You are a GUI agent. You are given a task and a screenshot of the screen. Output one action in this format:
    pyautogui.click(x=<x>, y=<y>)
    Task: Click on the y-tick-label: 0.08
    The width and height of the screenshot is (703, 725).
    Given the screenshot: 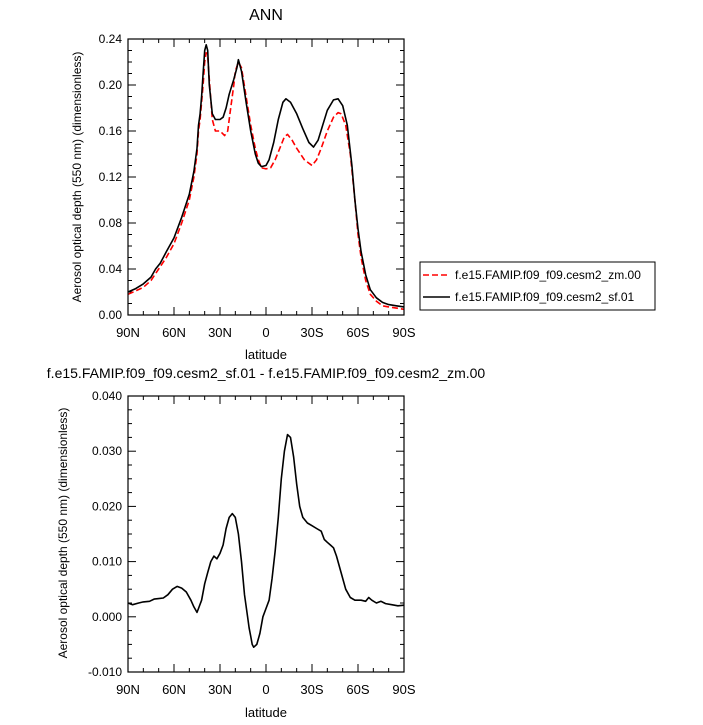 What is the action you would take?
    pyautogui.click(x=111, y=223)
    